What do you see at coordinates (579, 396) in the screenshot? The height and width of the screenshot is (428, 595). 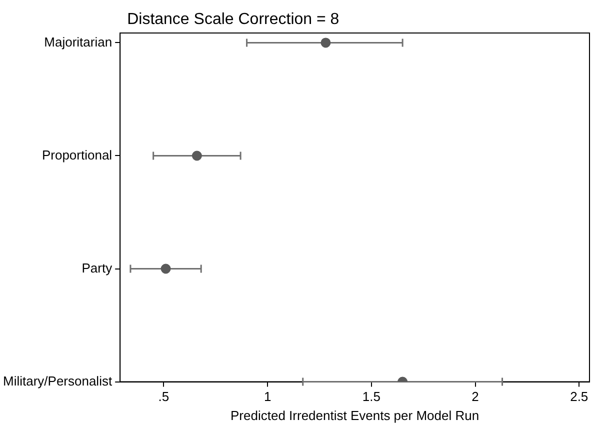 I see `x-tick-label: 2.5` at bounding box center [579, 396].